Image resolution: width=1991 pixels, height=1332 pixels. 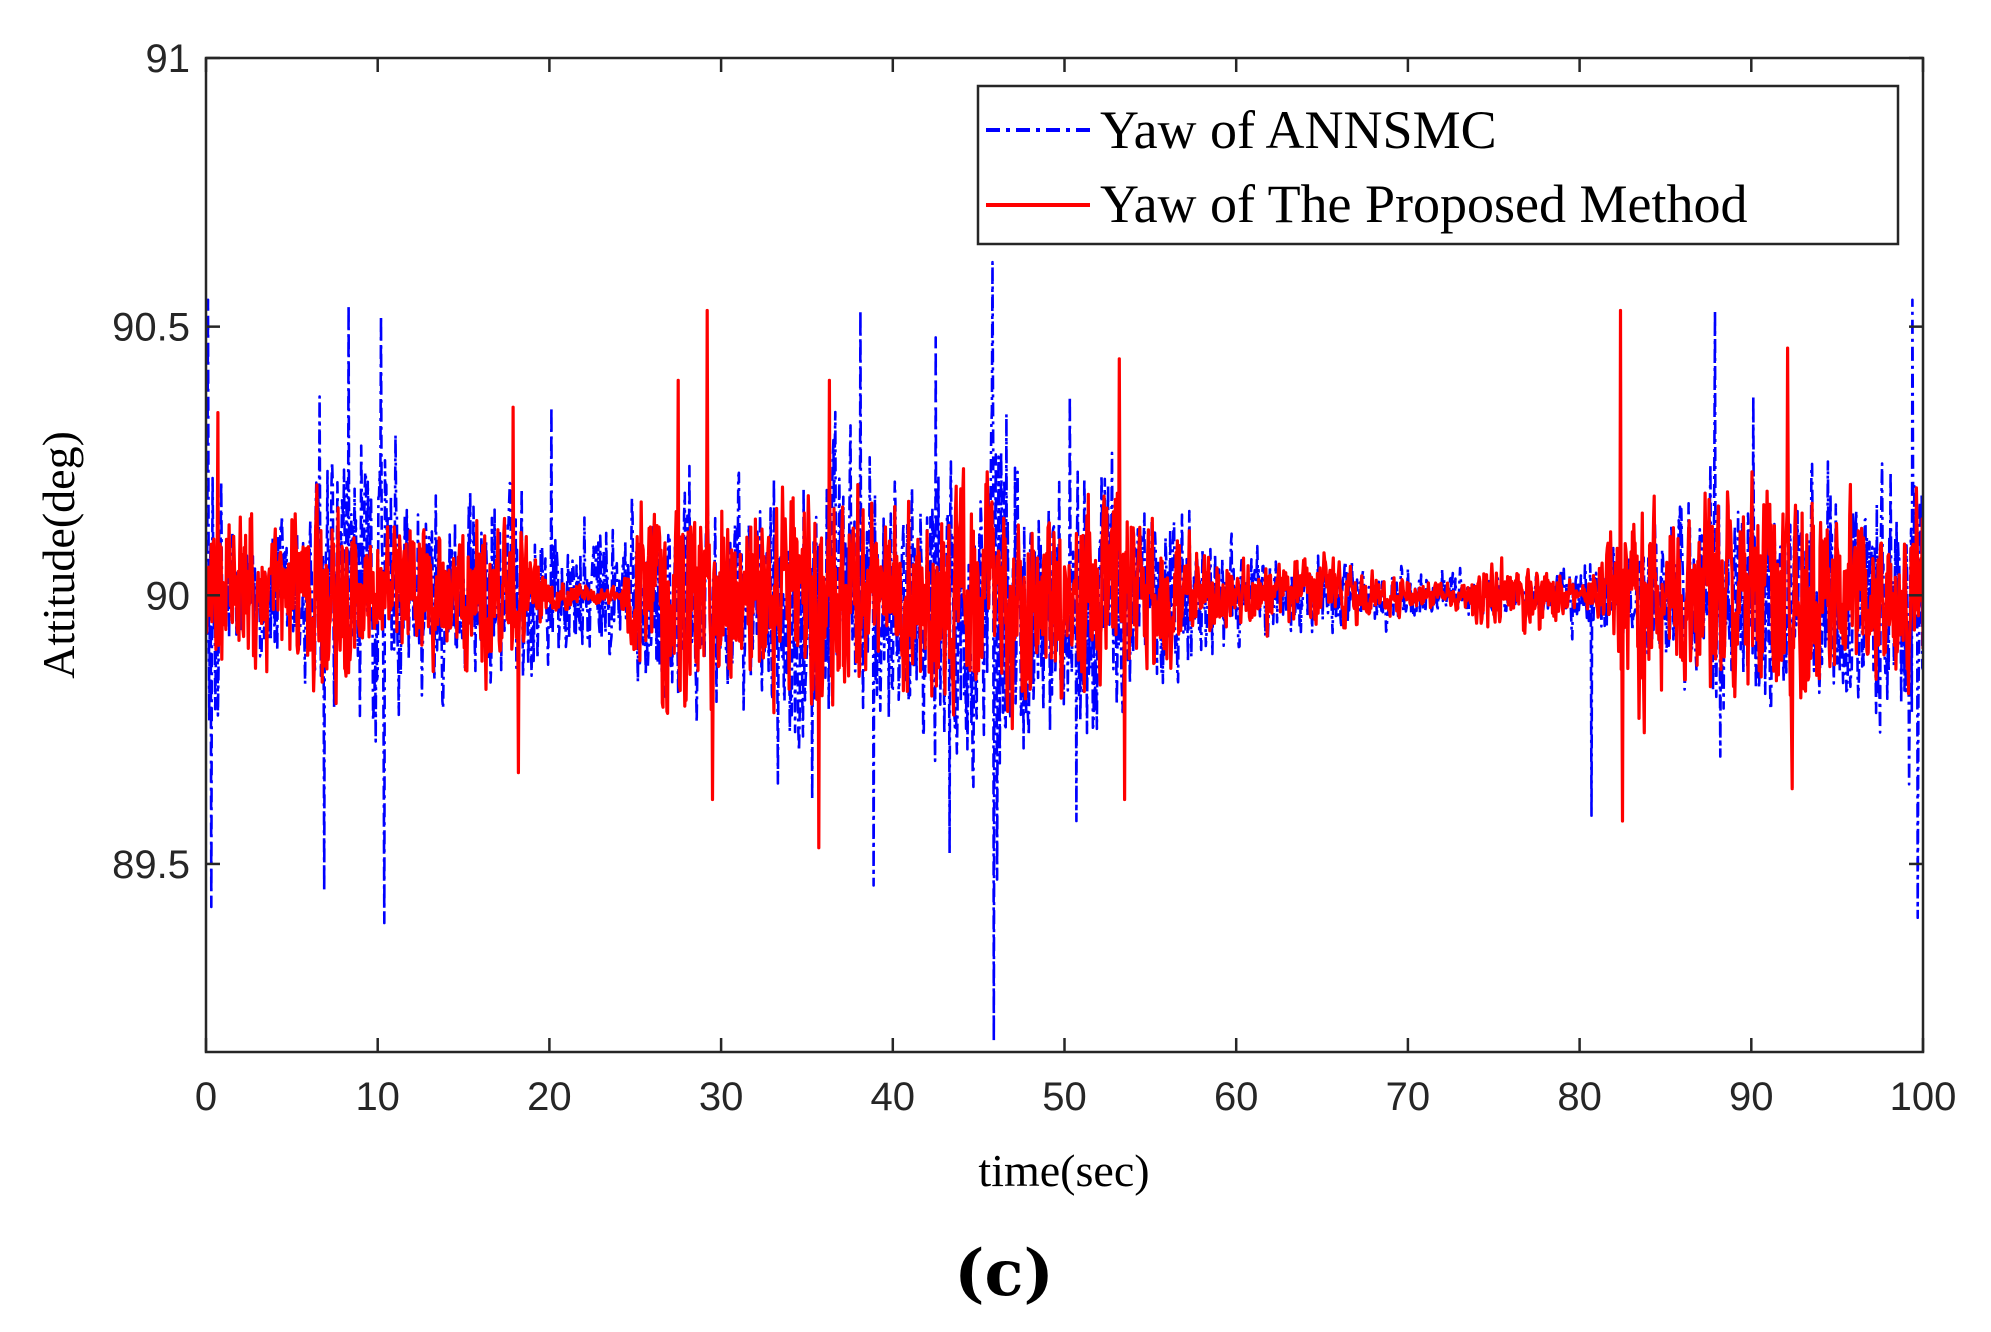 What do you see at coordinates (1063, 1170) in the screenshot?
I see `x-axis-label: time(sec)` at bounding box center [1063, 1170].